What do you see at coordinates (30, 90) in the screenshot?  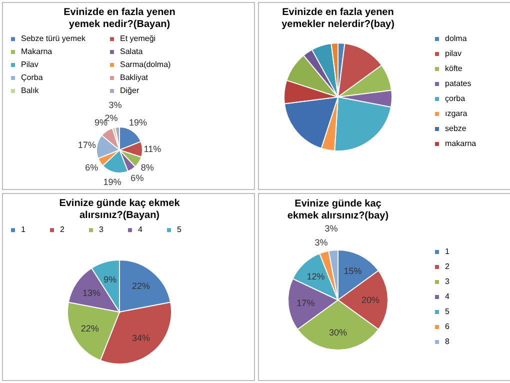 I see `legend-label: Balık` at bounding box center [30, 90].